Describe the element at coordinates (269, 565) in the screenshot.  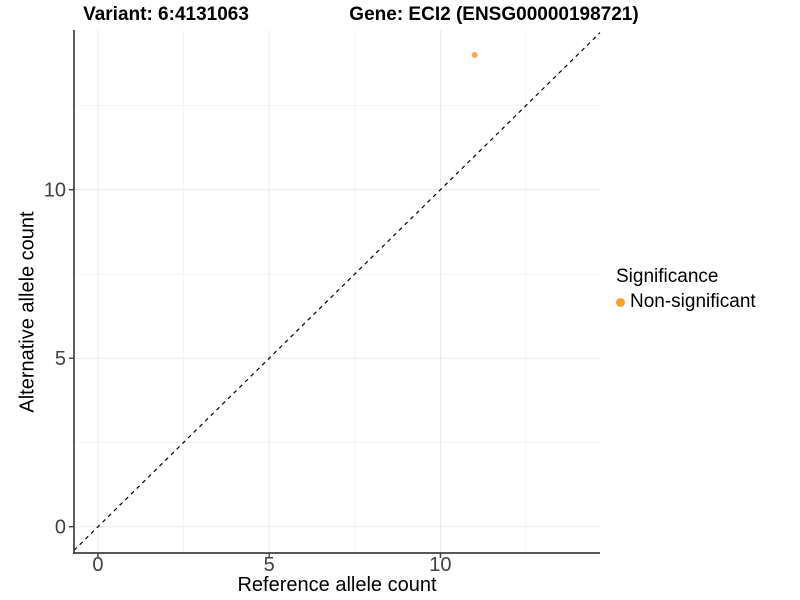
I see `x-tick-label: 5` at that location.